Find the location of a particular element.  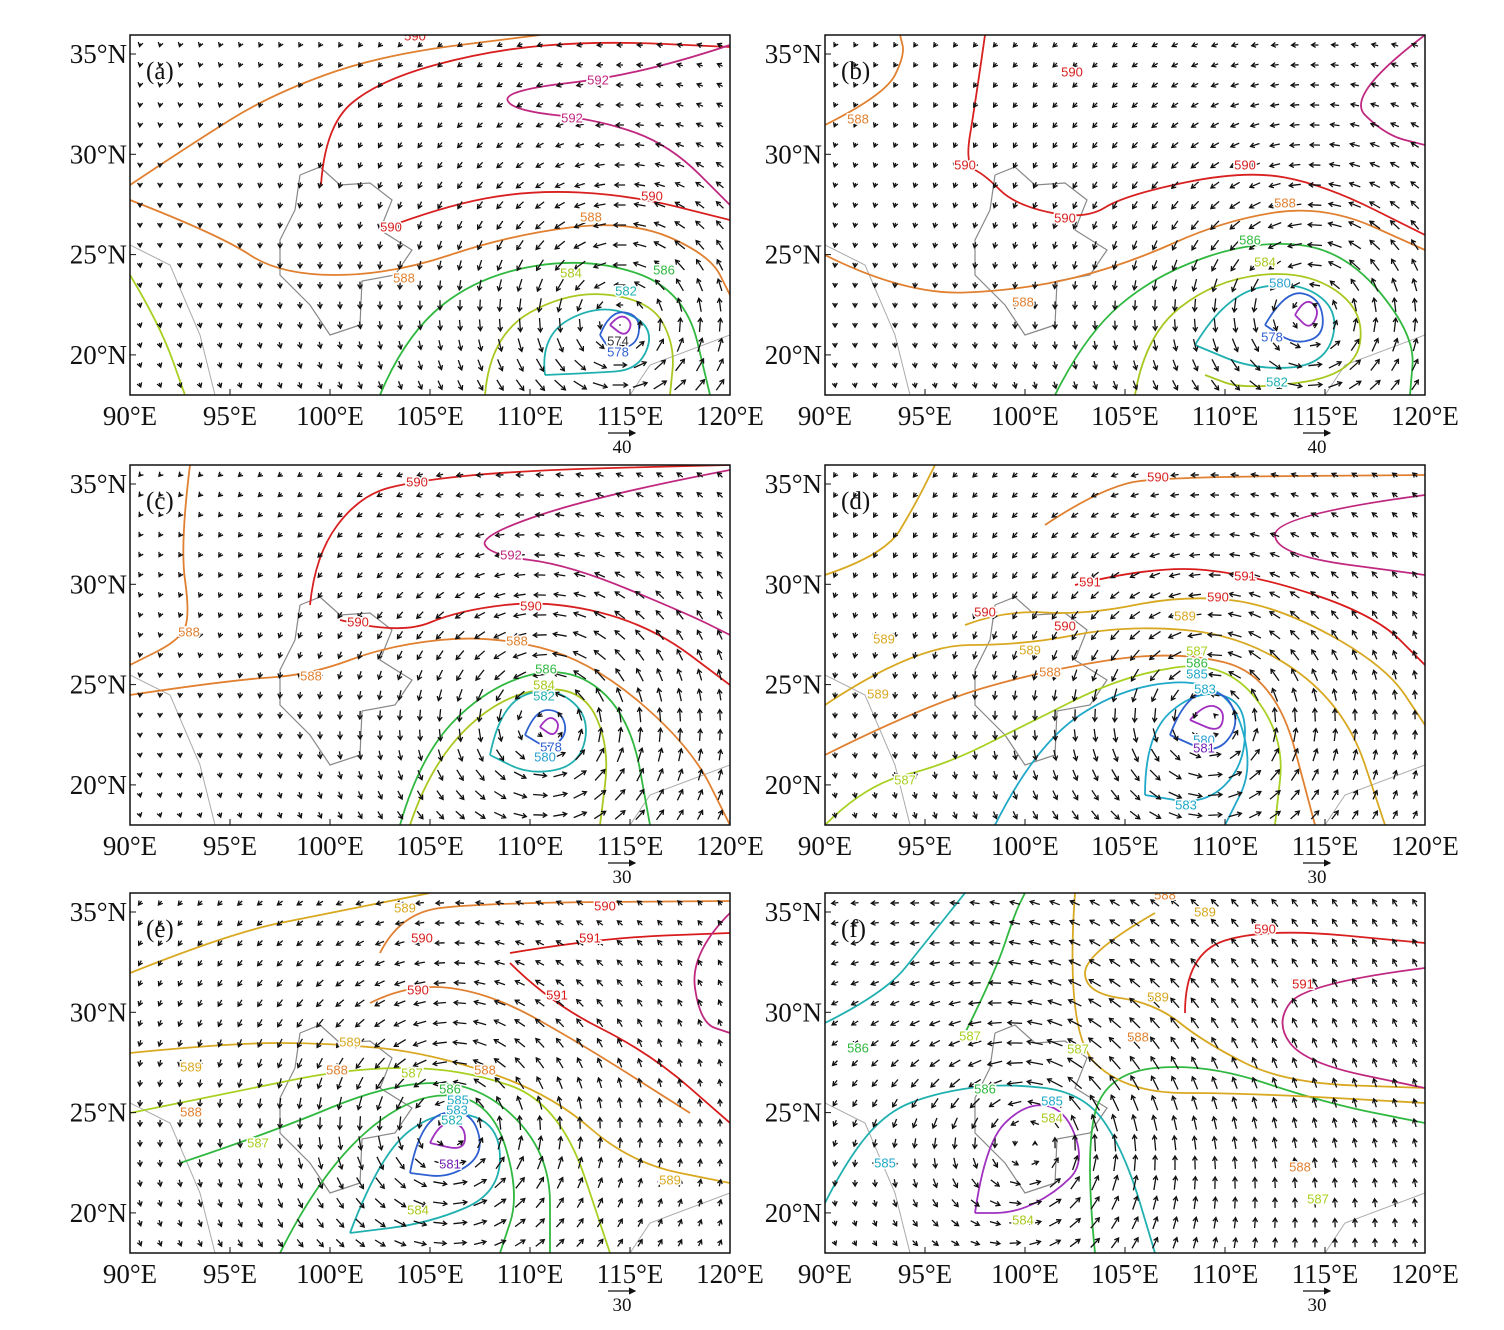

panel-label: (d) is located at coordinates (855, 501).